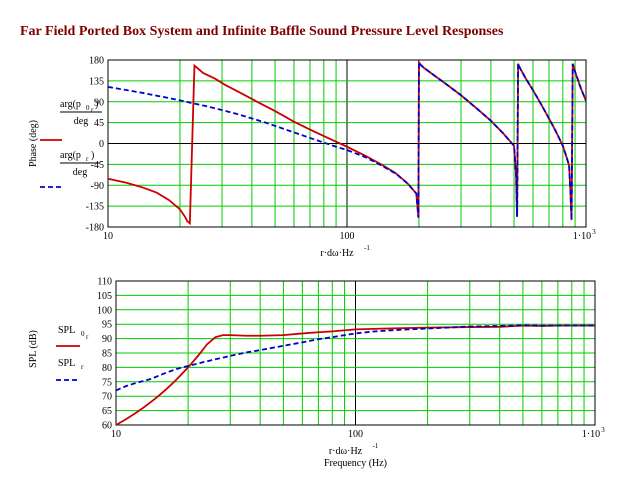 The width and height of the screenshot is (629, 477). What do you see at coordinates (33, 143) in the screenshot?
I see `y-axis-label: Phase (deg)` at bounding box center [33, 143].